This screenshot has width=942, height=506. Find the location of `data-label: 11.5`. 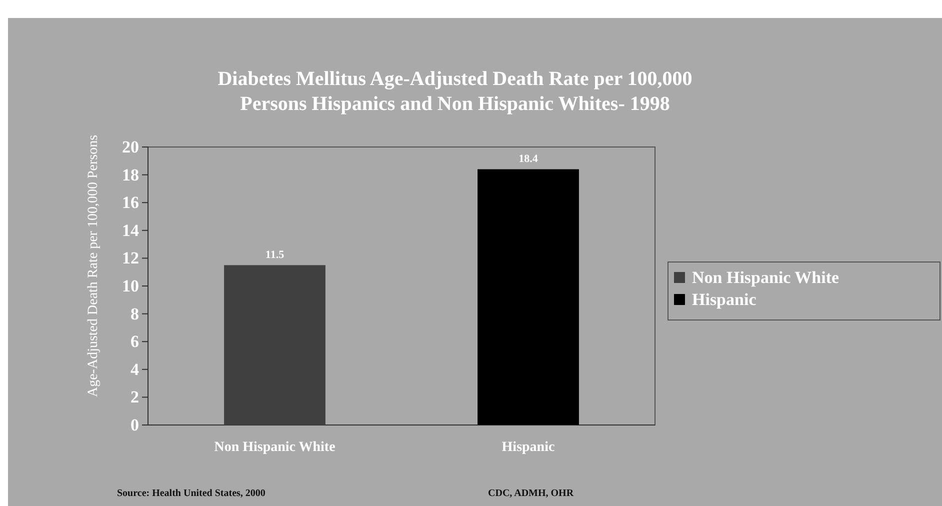

data-label: 11.5 is located at coordinates (275, 255).